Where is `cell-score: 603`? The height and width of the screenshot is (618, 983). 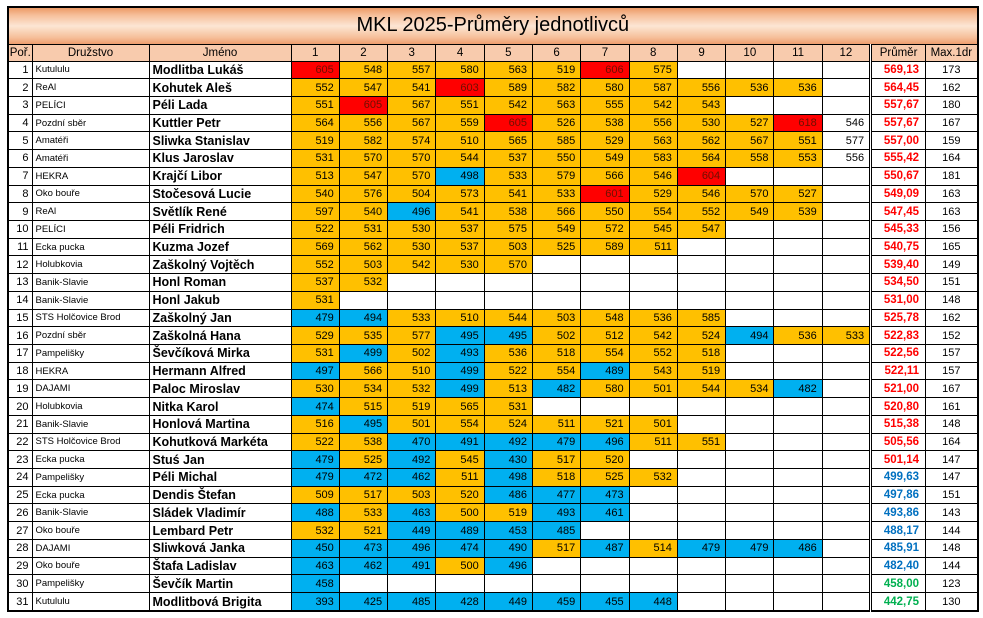
cell-score: 603 is located at coordinates (460, 87).